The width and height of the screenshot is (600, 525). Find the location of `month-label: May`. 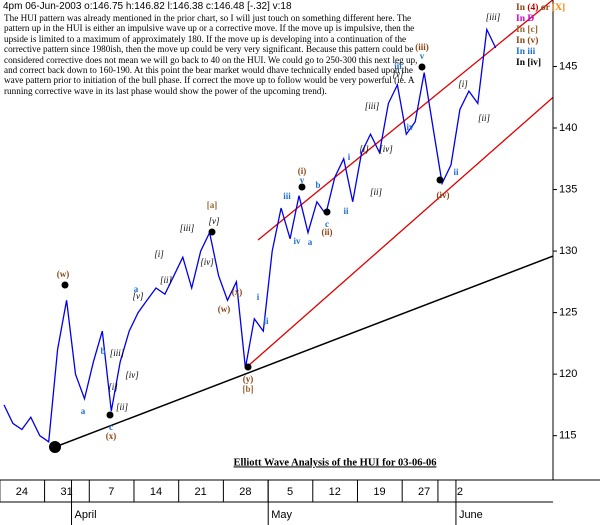

month-label: May is located at coordinates (281, 515).